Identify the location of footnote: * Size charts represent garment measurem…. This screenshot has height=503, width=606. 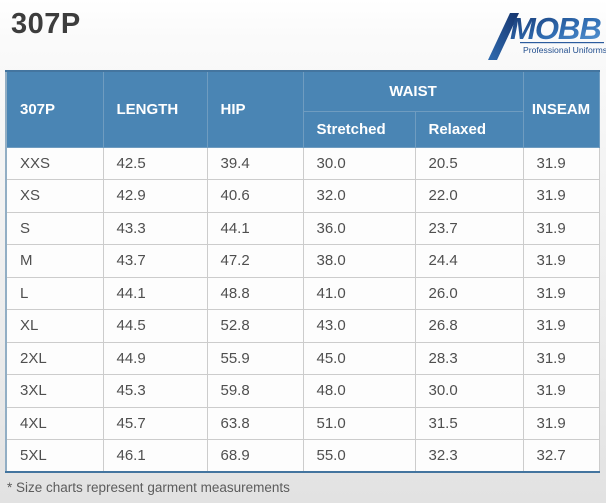
(148, 487).